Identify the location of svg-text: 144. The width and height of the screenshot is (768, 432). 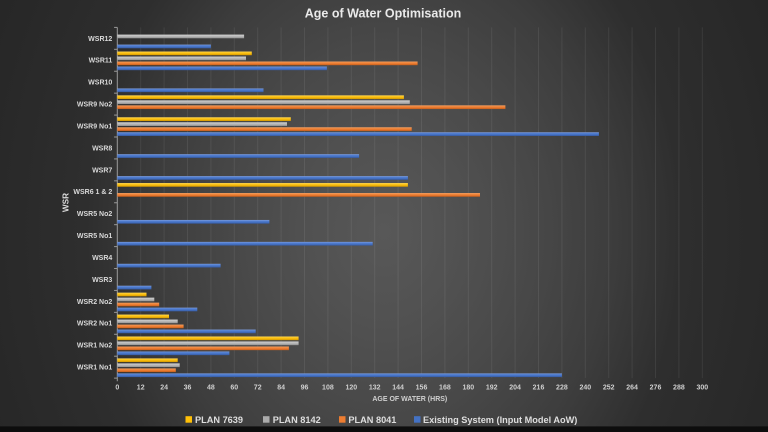
(398, 388).